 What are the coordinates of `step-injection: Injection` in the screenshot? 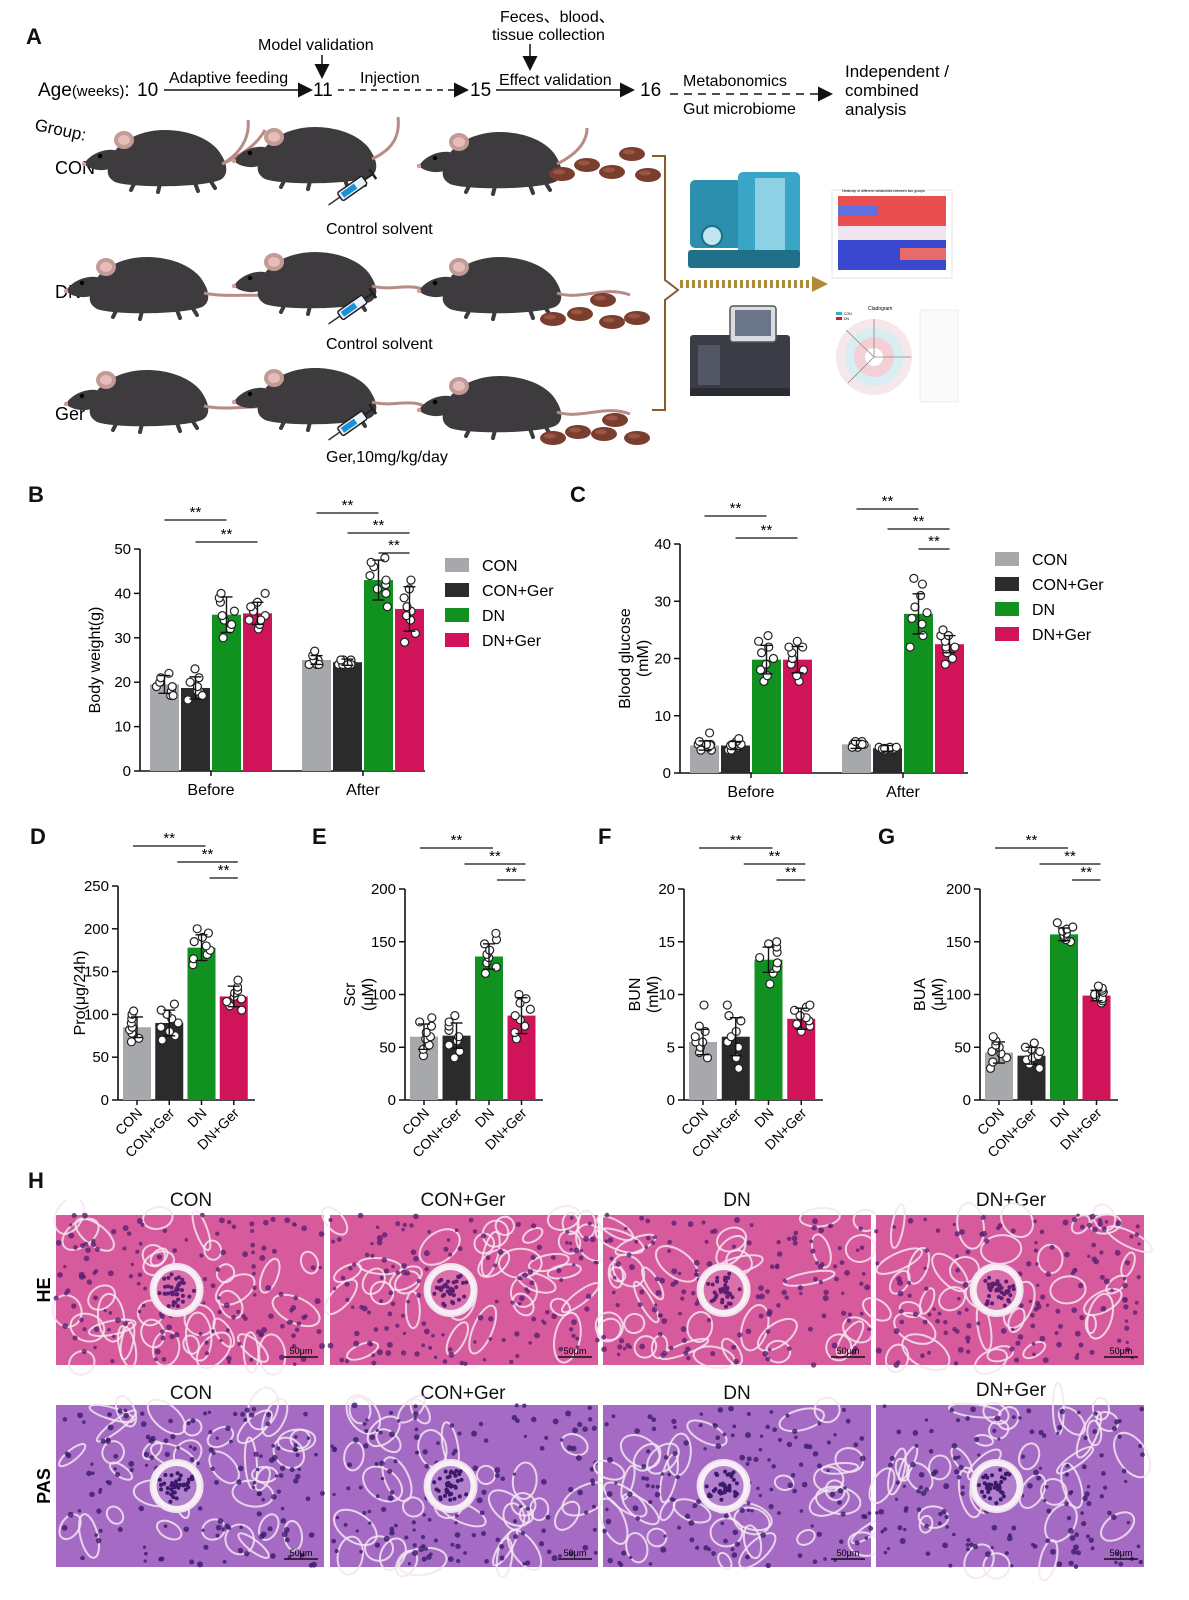 It's located at (390, 78).